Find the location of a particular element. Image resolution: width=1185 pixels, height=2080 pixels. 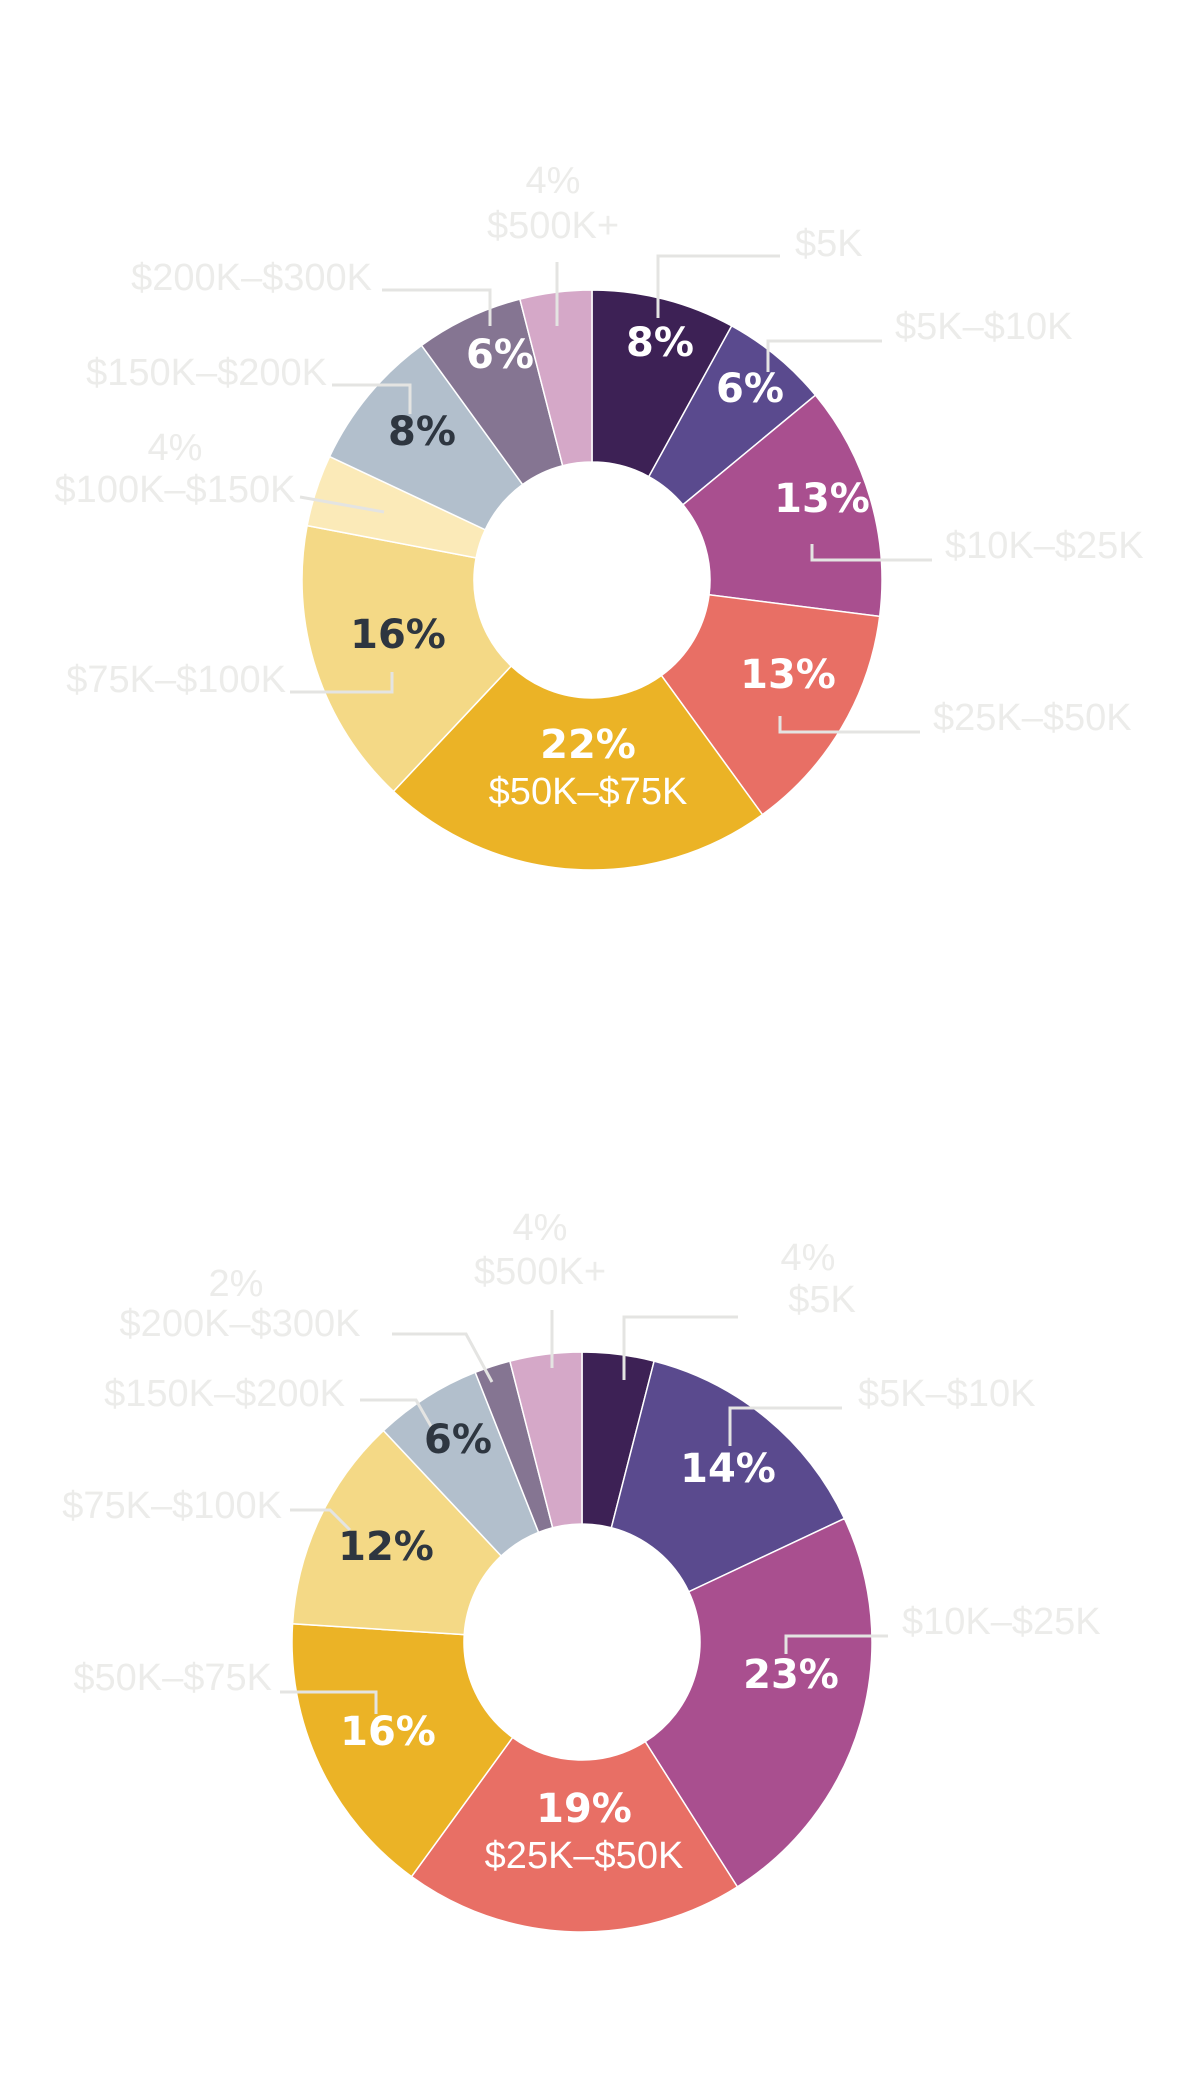

leader-line-50k_75k is located at coordinates (329, 1702).